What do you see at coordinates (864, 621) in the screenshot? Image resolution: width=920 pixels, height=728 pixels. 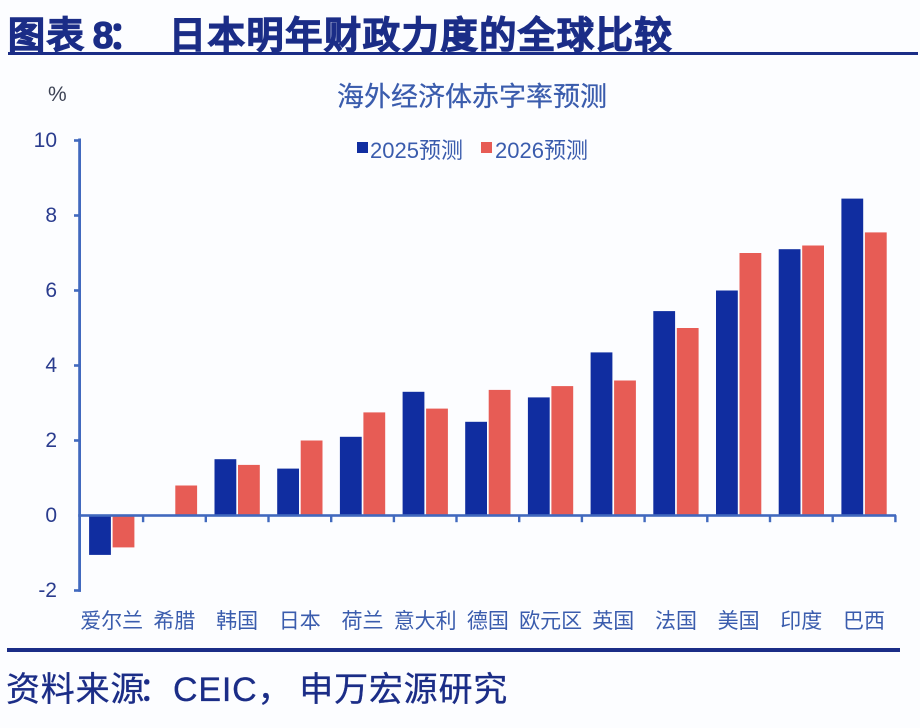 I see `svg-text: 巴西` at bounding box center [864, 621].